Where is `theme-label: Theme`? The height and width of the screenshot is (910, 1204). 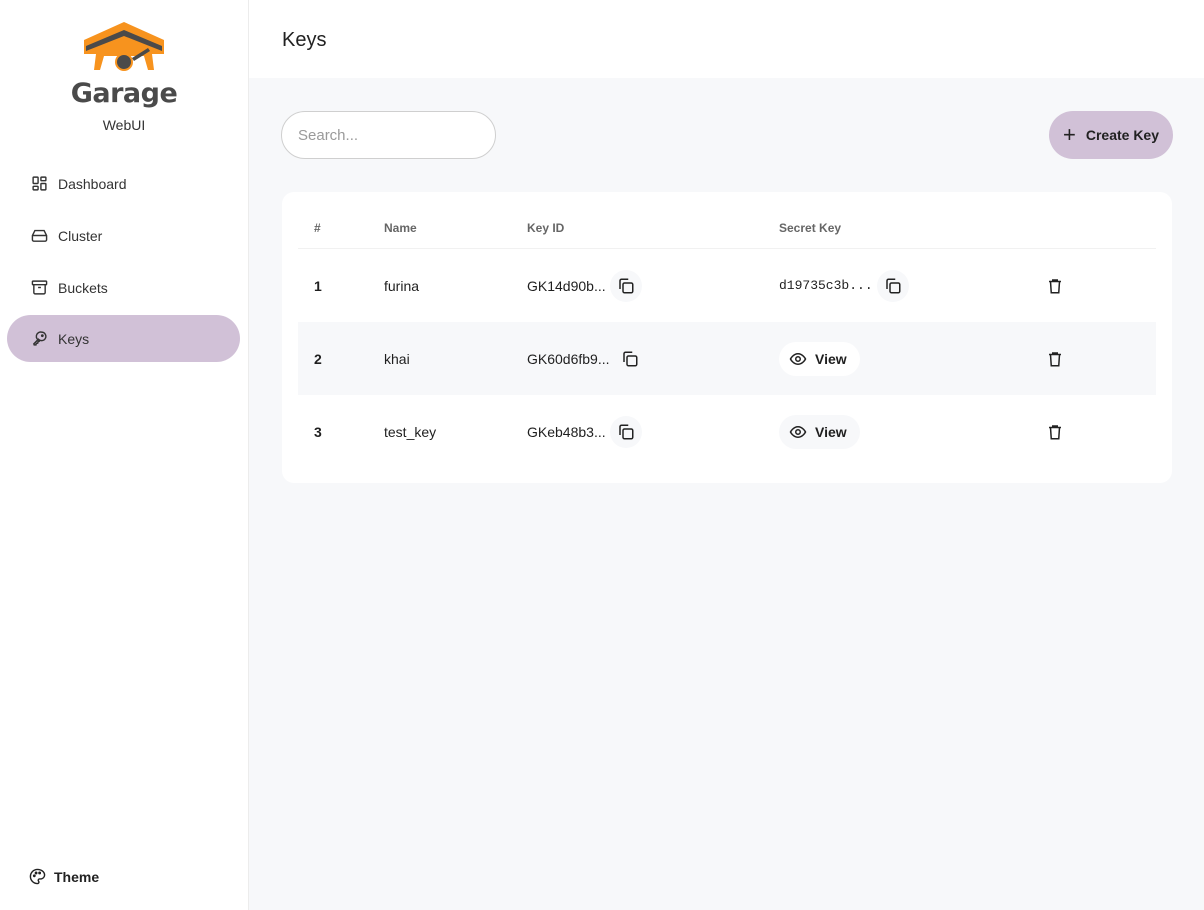
theme-label: Theme is located at coordinates (77, 876).